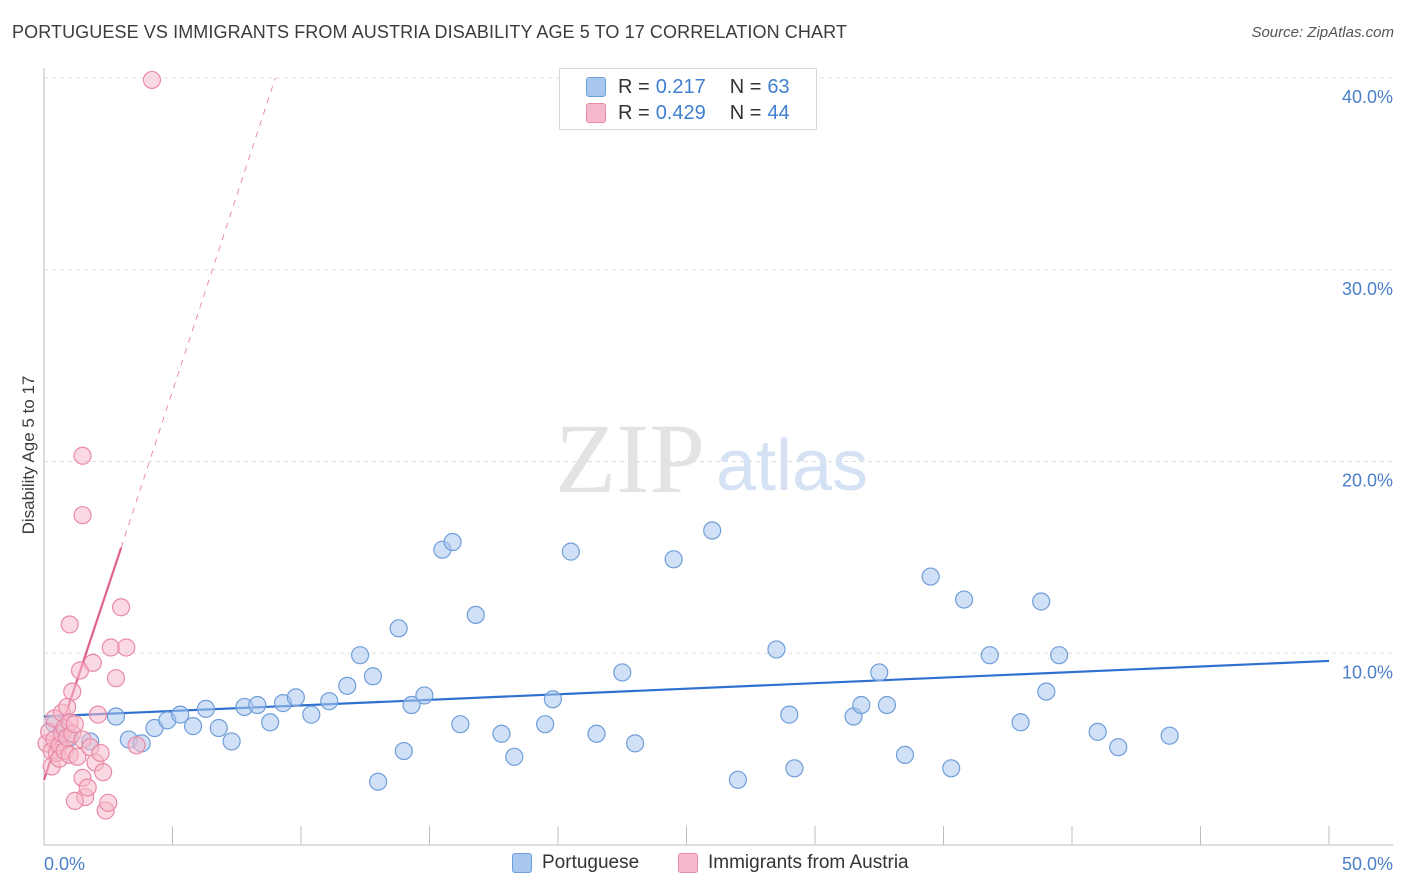 This screenshot has height=892, width=1406. What do you see at coordinates (680, 86) in the screenshot?
I see `legend-r-value: 0.217` at bounding box center [680, 86].